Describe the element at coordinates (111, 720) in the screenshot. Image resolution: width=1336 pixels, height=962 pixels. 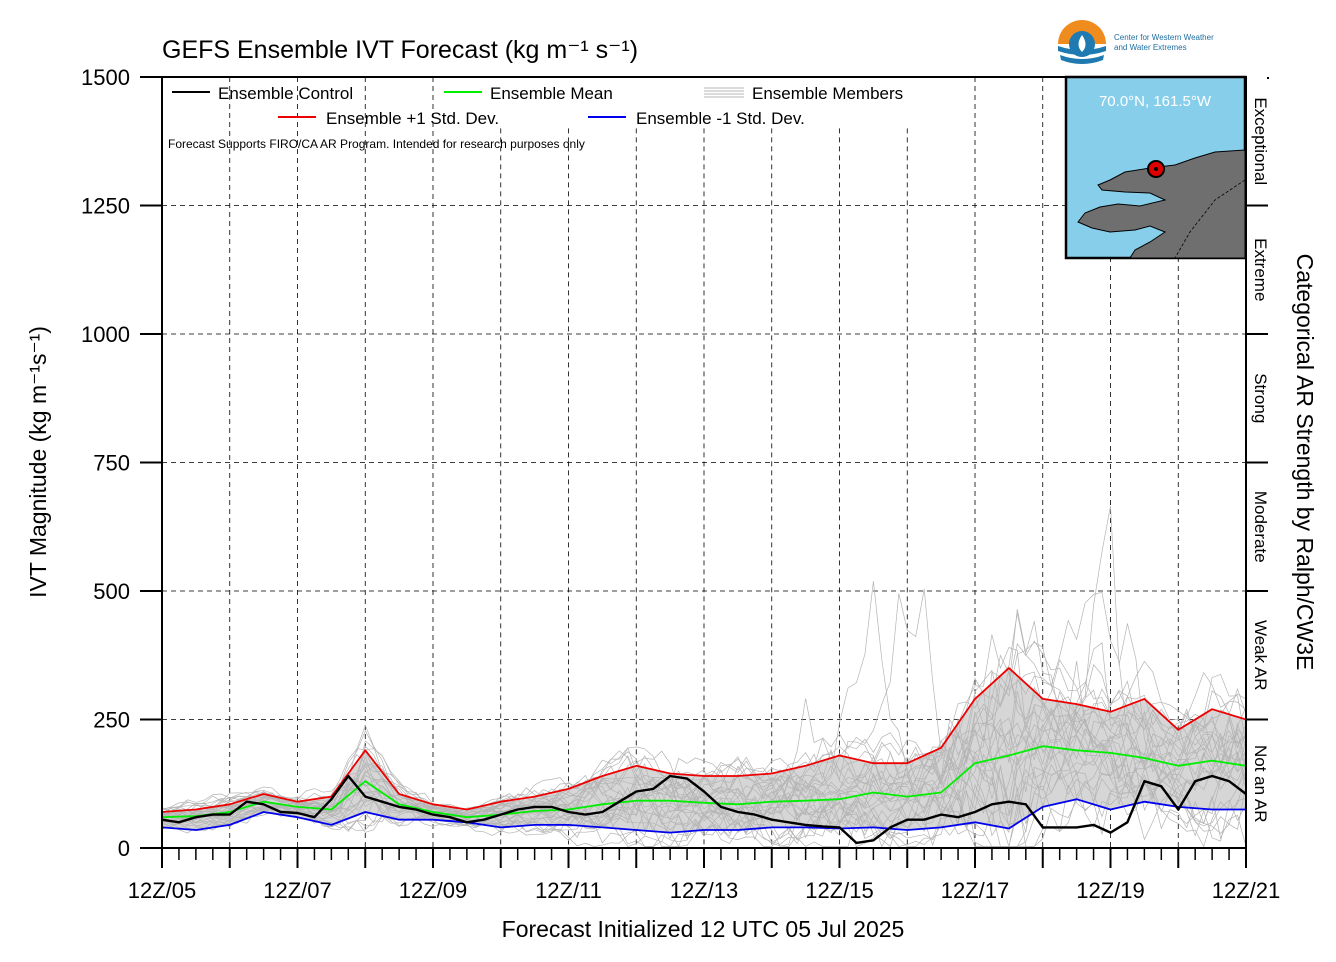
I see `y-tick-label: 250` at that location.